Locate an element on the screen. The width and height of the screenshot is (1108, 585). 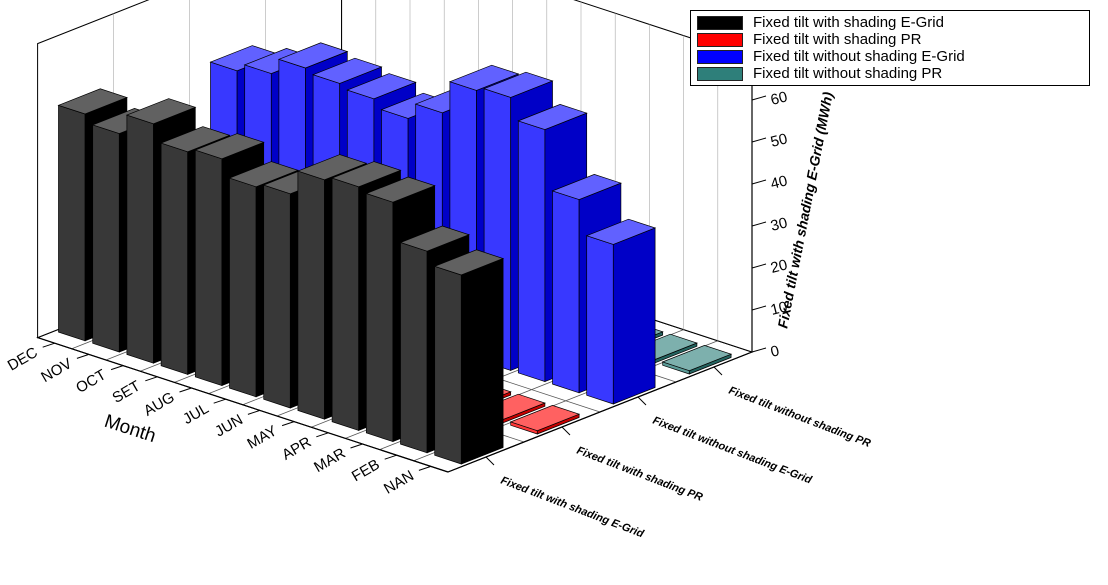
month-tick-label: FEB is located at coordinates (366, 470).